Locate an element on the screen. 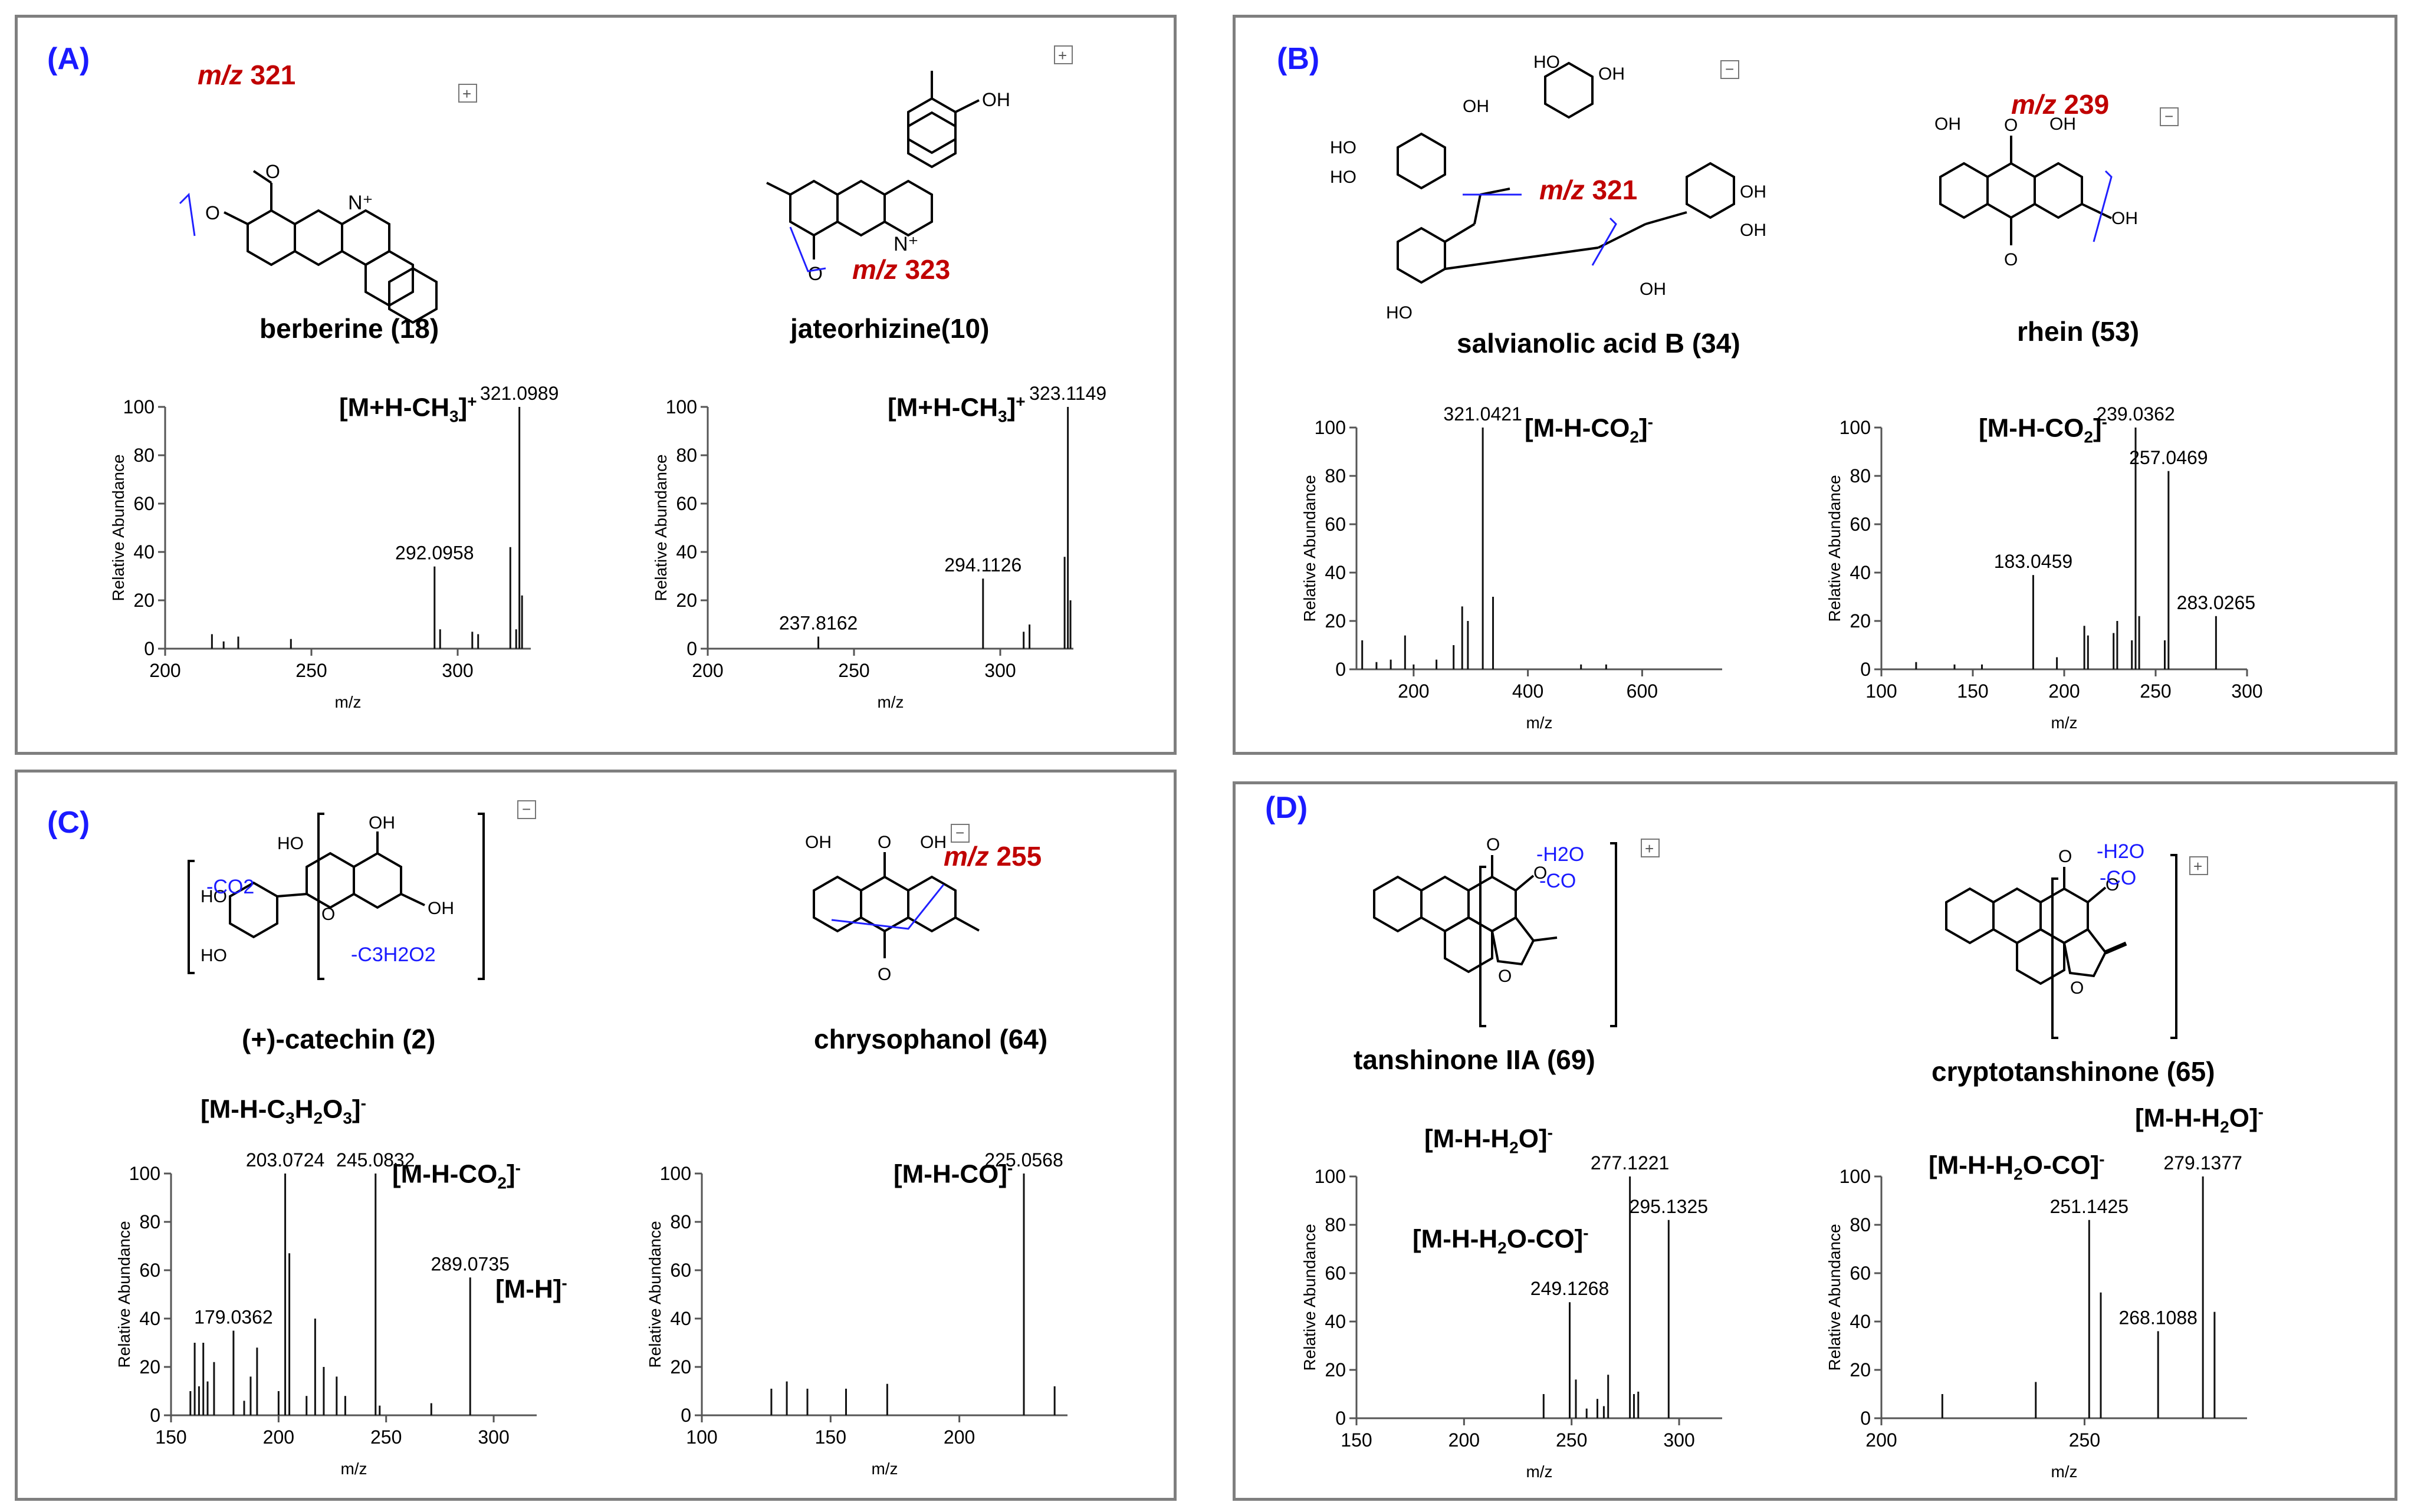  panel-label-d: (D) is located at coordinates (1286, 808).